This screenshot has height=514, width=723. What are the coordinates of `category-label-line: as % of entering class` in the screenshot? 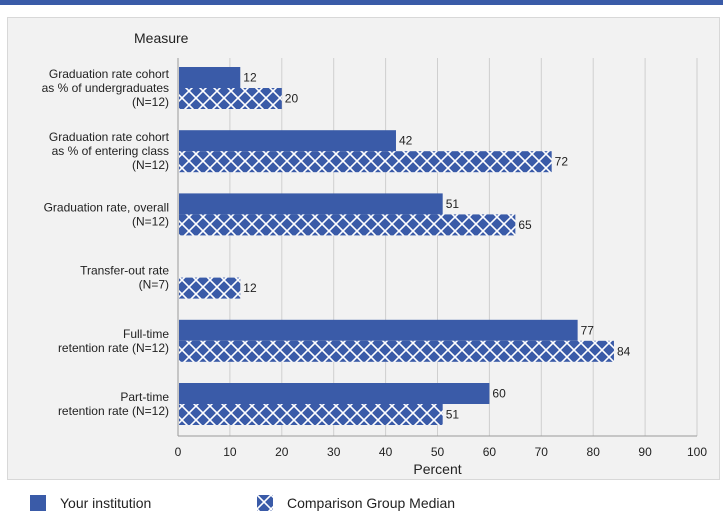 It's located at (110, 151).